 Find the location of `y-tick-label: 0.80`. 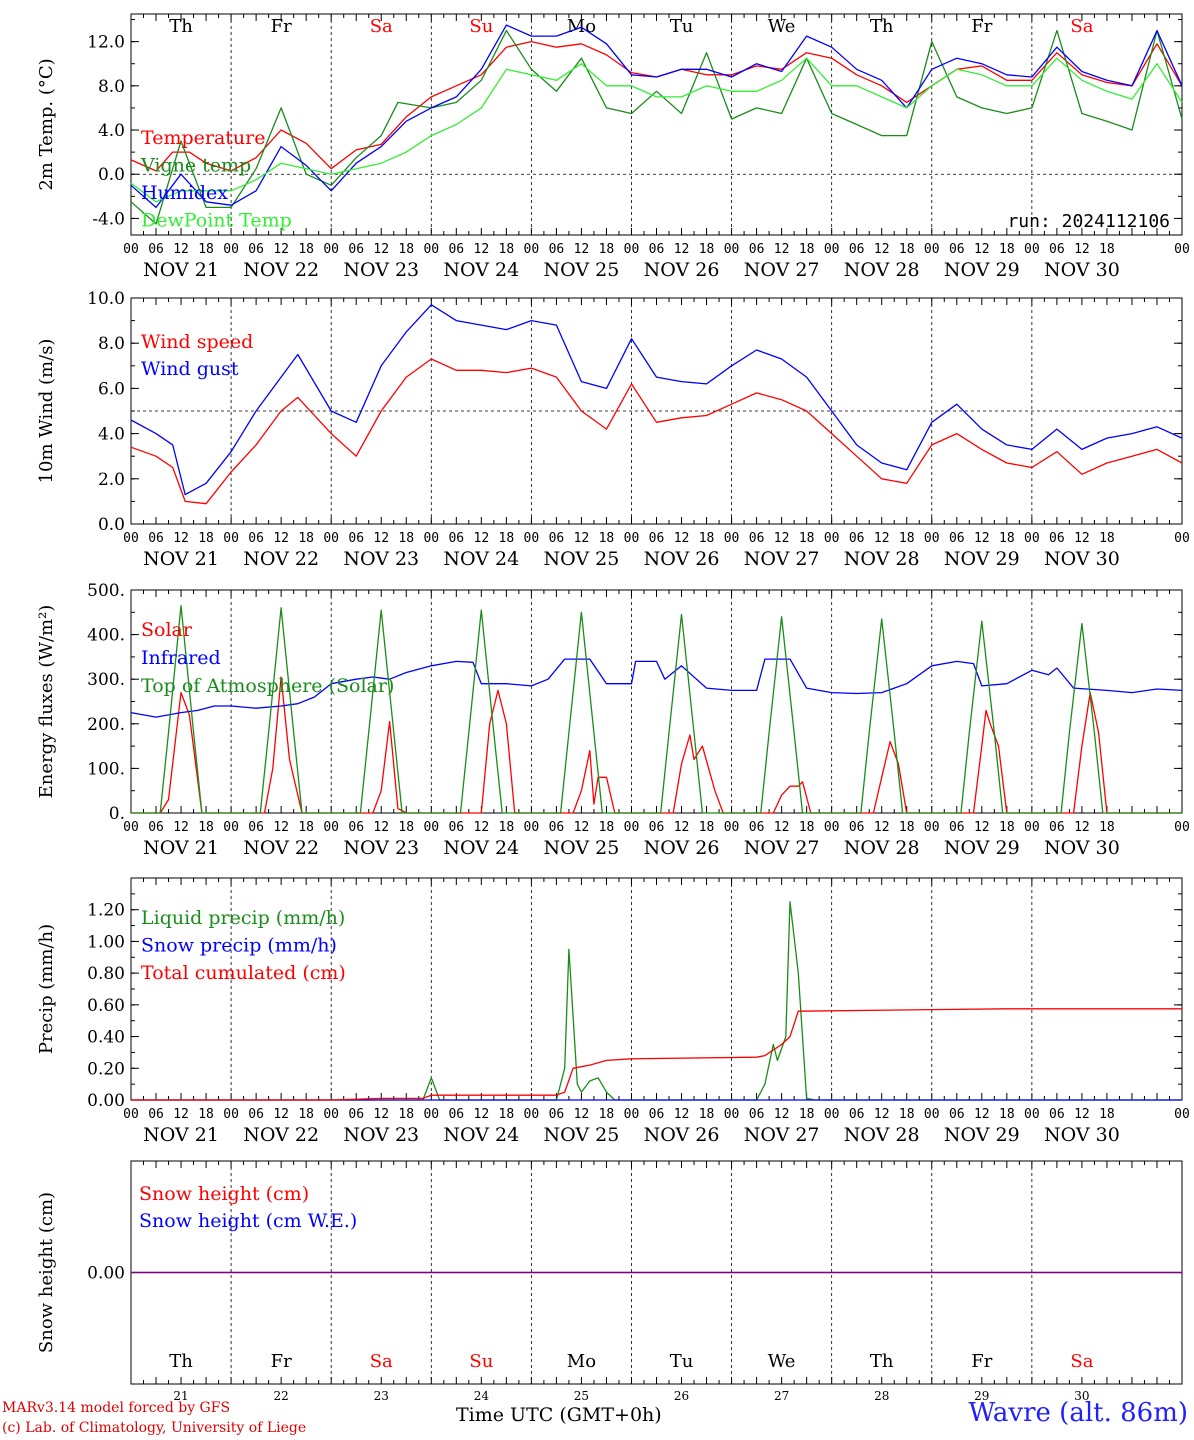

y-tick-label: 0.80 is located at coordinates (106, 974).